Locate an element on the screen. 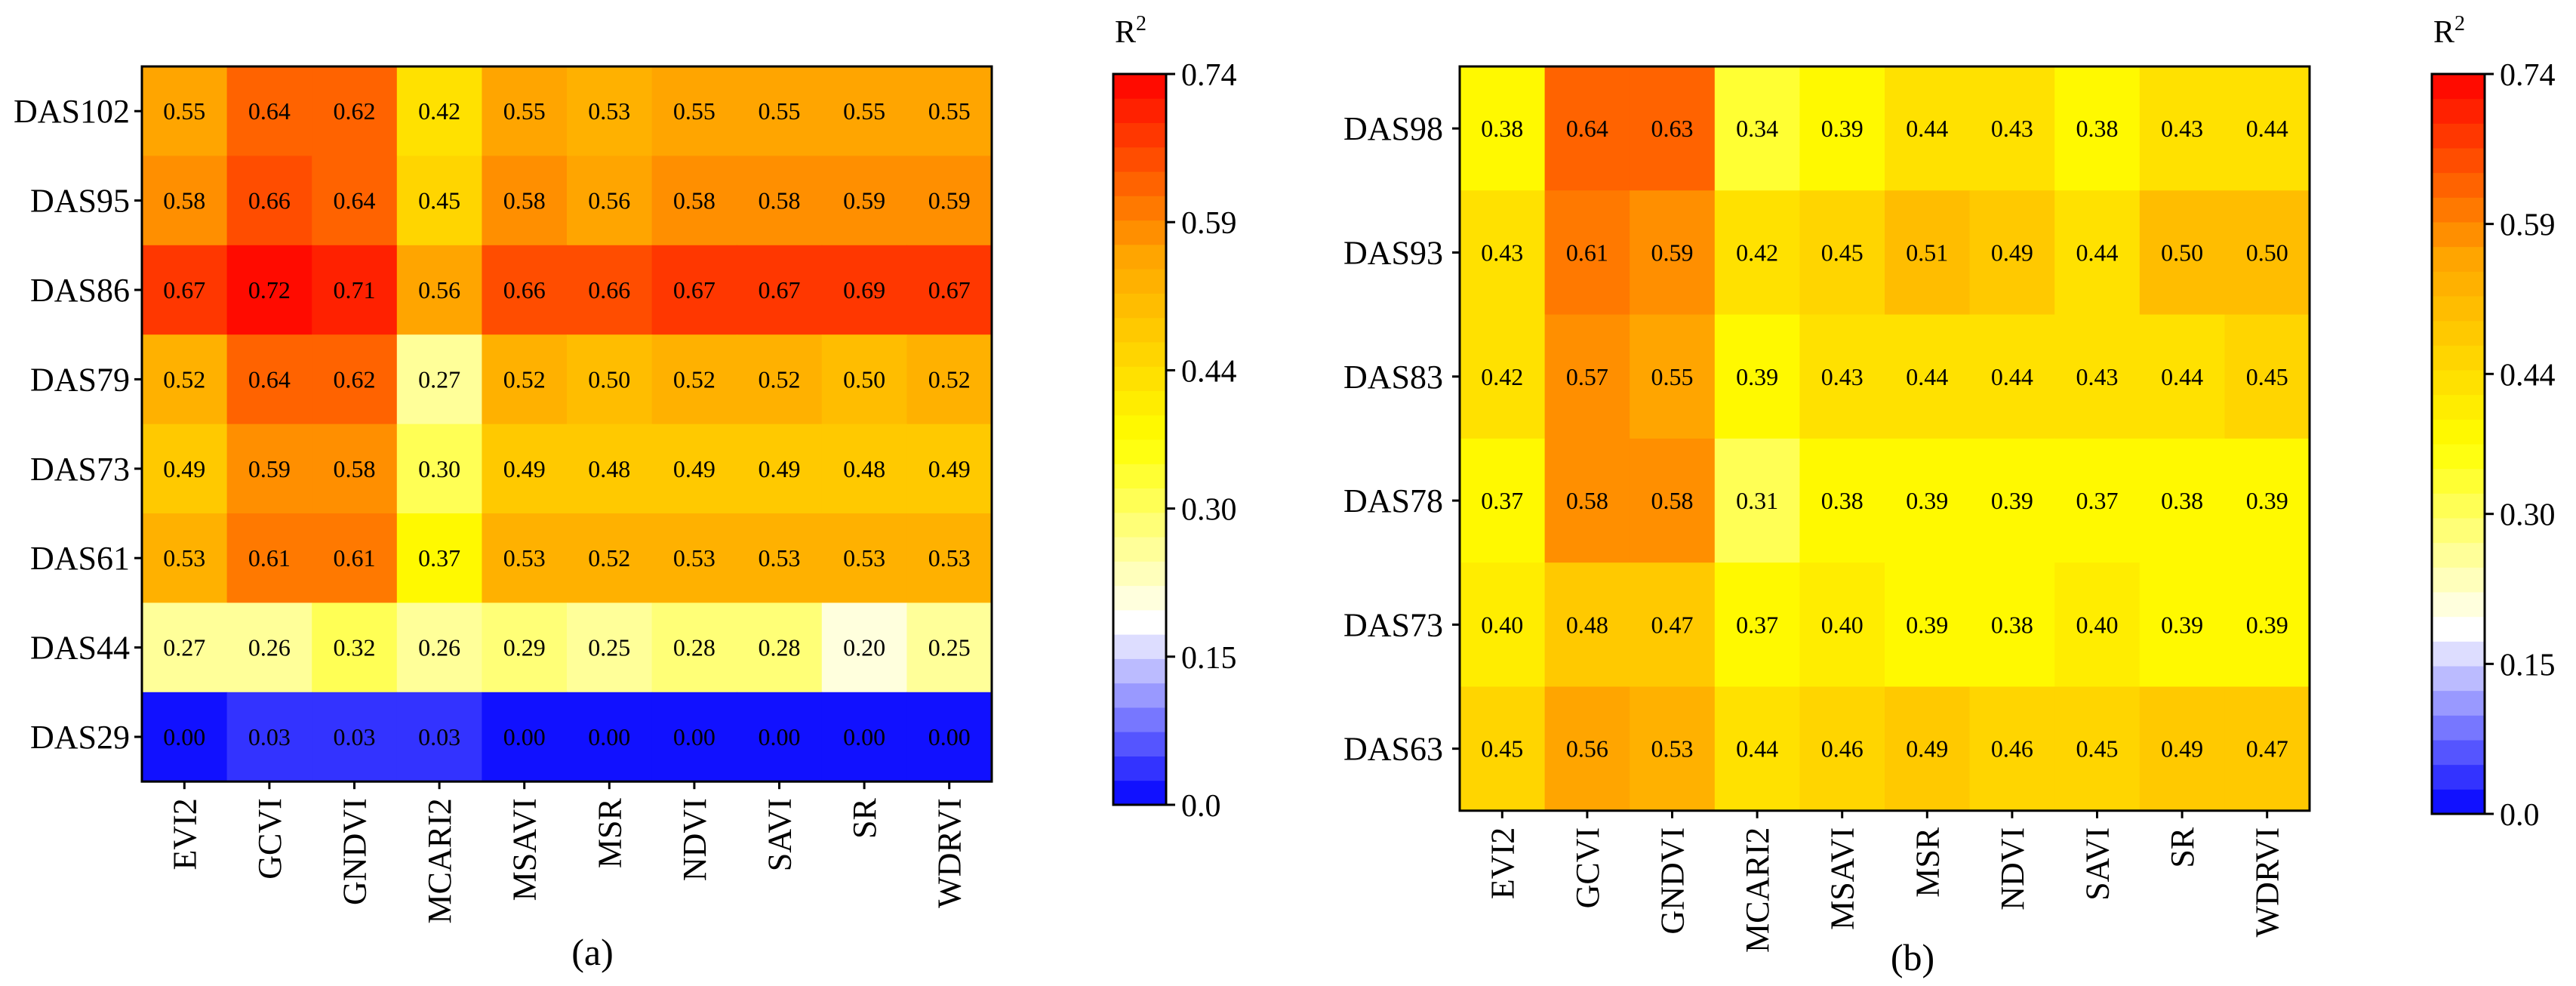 The height and width of the screenshot is (986, 2576). row-label: DAS78 is located at coordinates (1393, 500).